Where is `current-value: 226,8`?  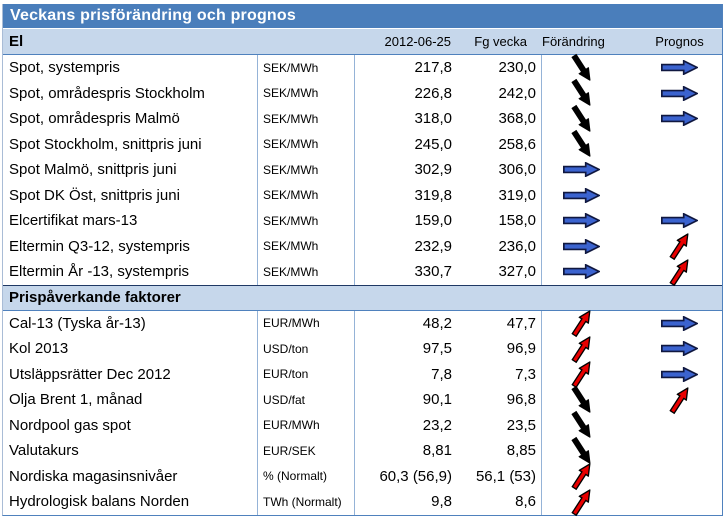 current-value: 226,8 is located at coordinates (406, 93).